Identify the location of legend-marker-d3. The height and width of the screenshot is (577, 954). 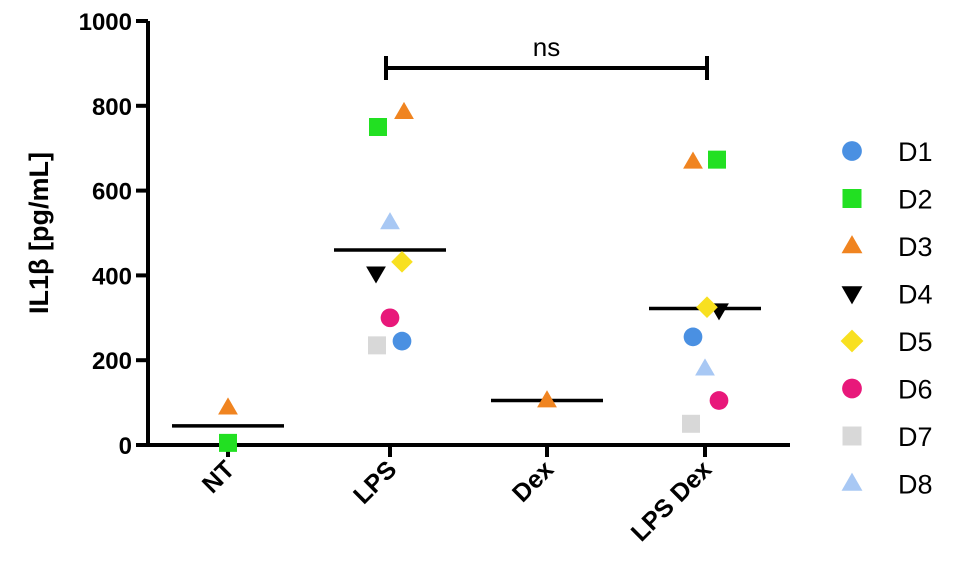
(852, 244).